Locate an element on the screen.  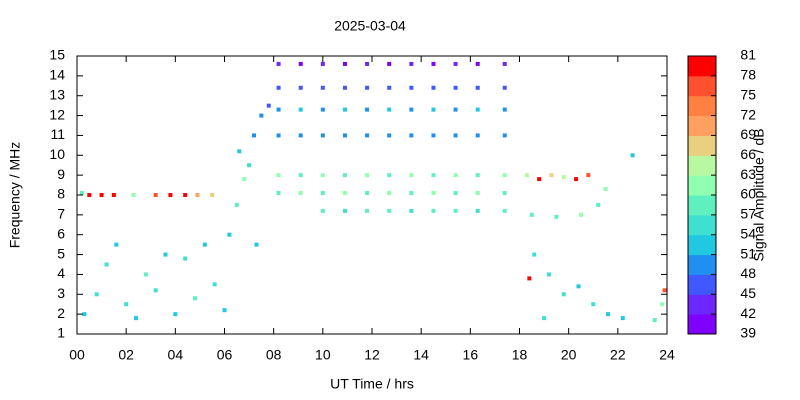
x-tick-label: 12 is located at coordinates (372, 355).